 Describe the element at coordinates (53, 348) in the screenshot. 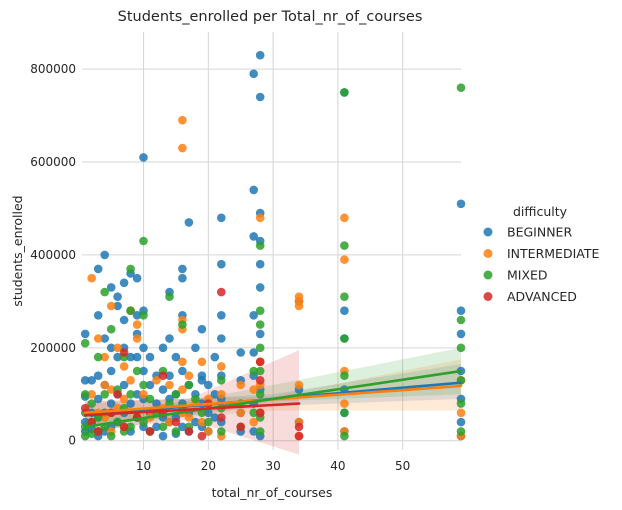

I see `y-tick-label: 200000` at that location.